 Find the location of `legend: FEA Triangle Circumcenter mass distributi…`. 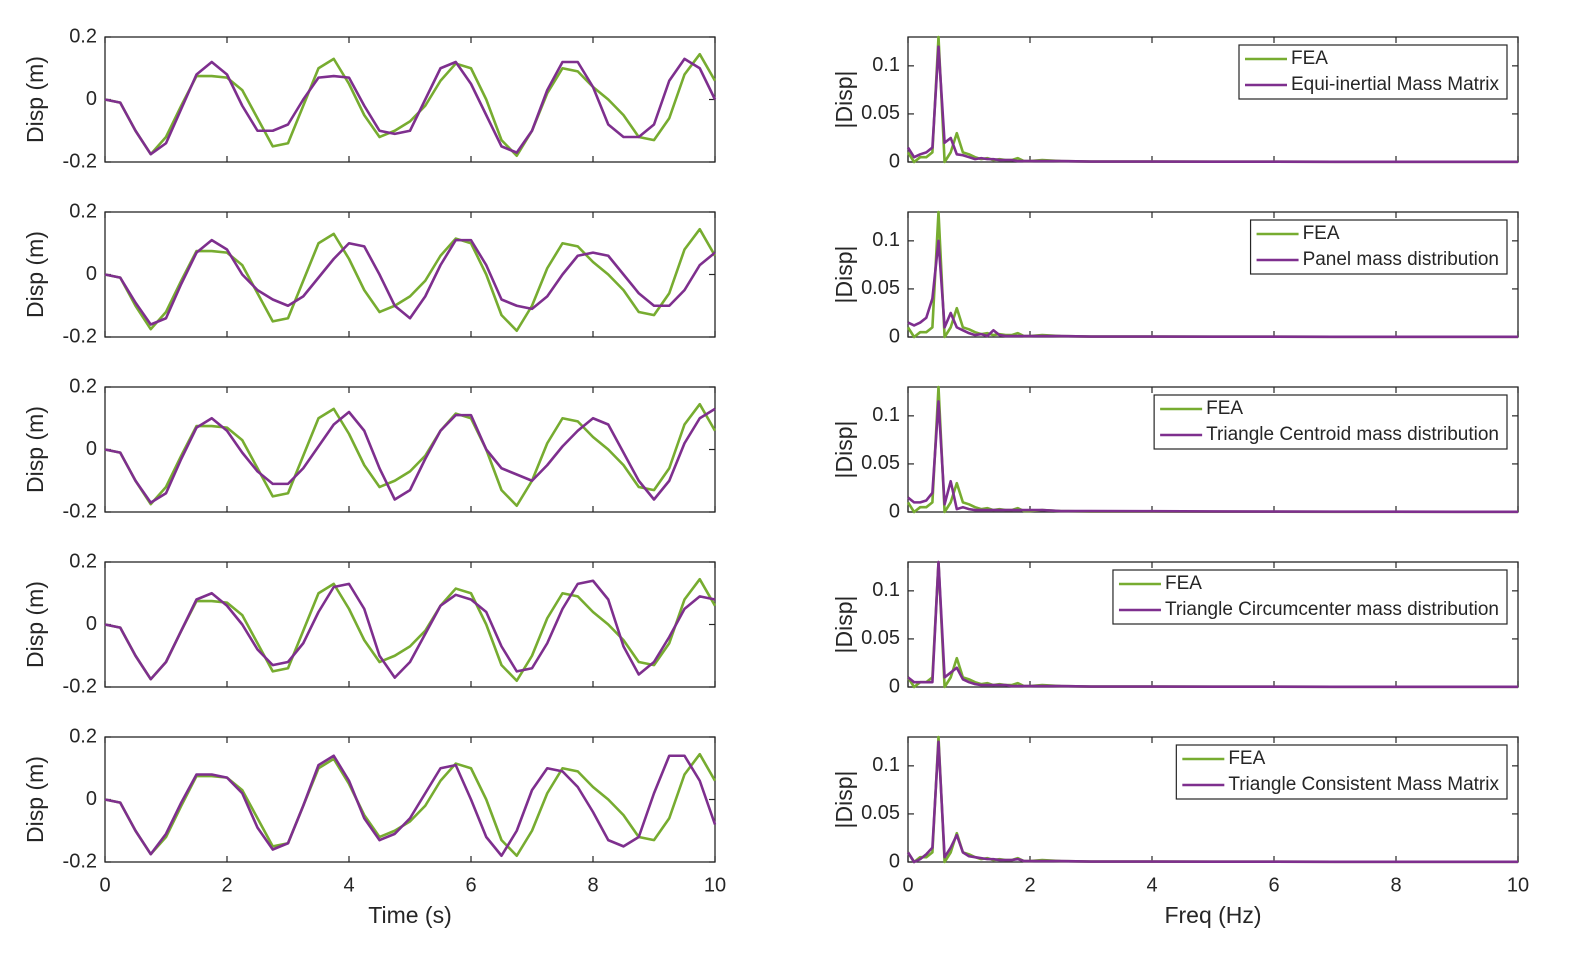

legend: FEA Triangle Circumcenter mass distributi… is located at coordinates (1310, 597).